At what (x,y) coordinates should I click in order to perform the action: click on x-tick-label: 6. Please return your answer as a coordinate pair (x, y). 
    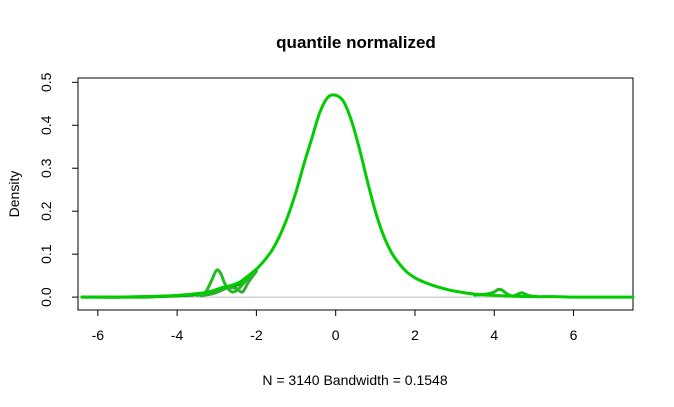
    Looking at the image, I should click on (574, 335).